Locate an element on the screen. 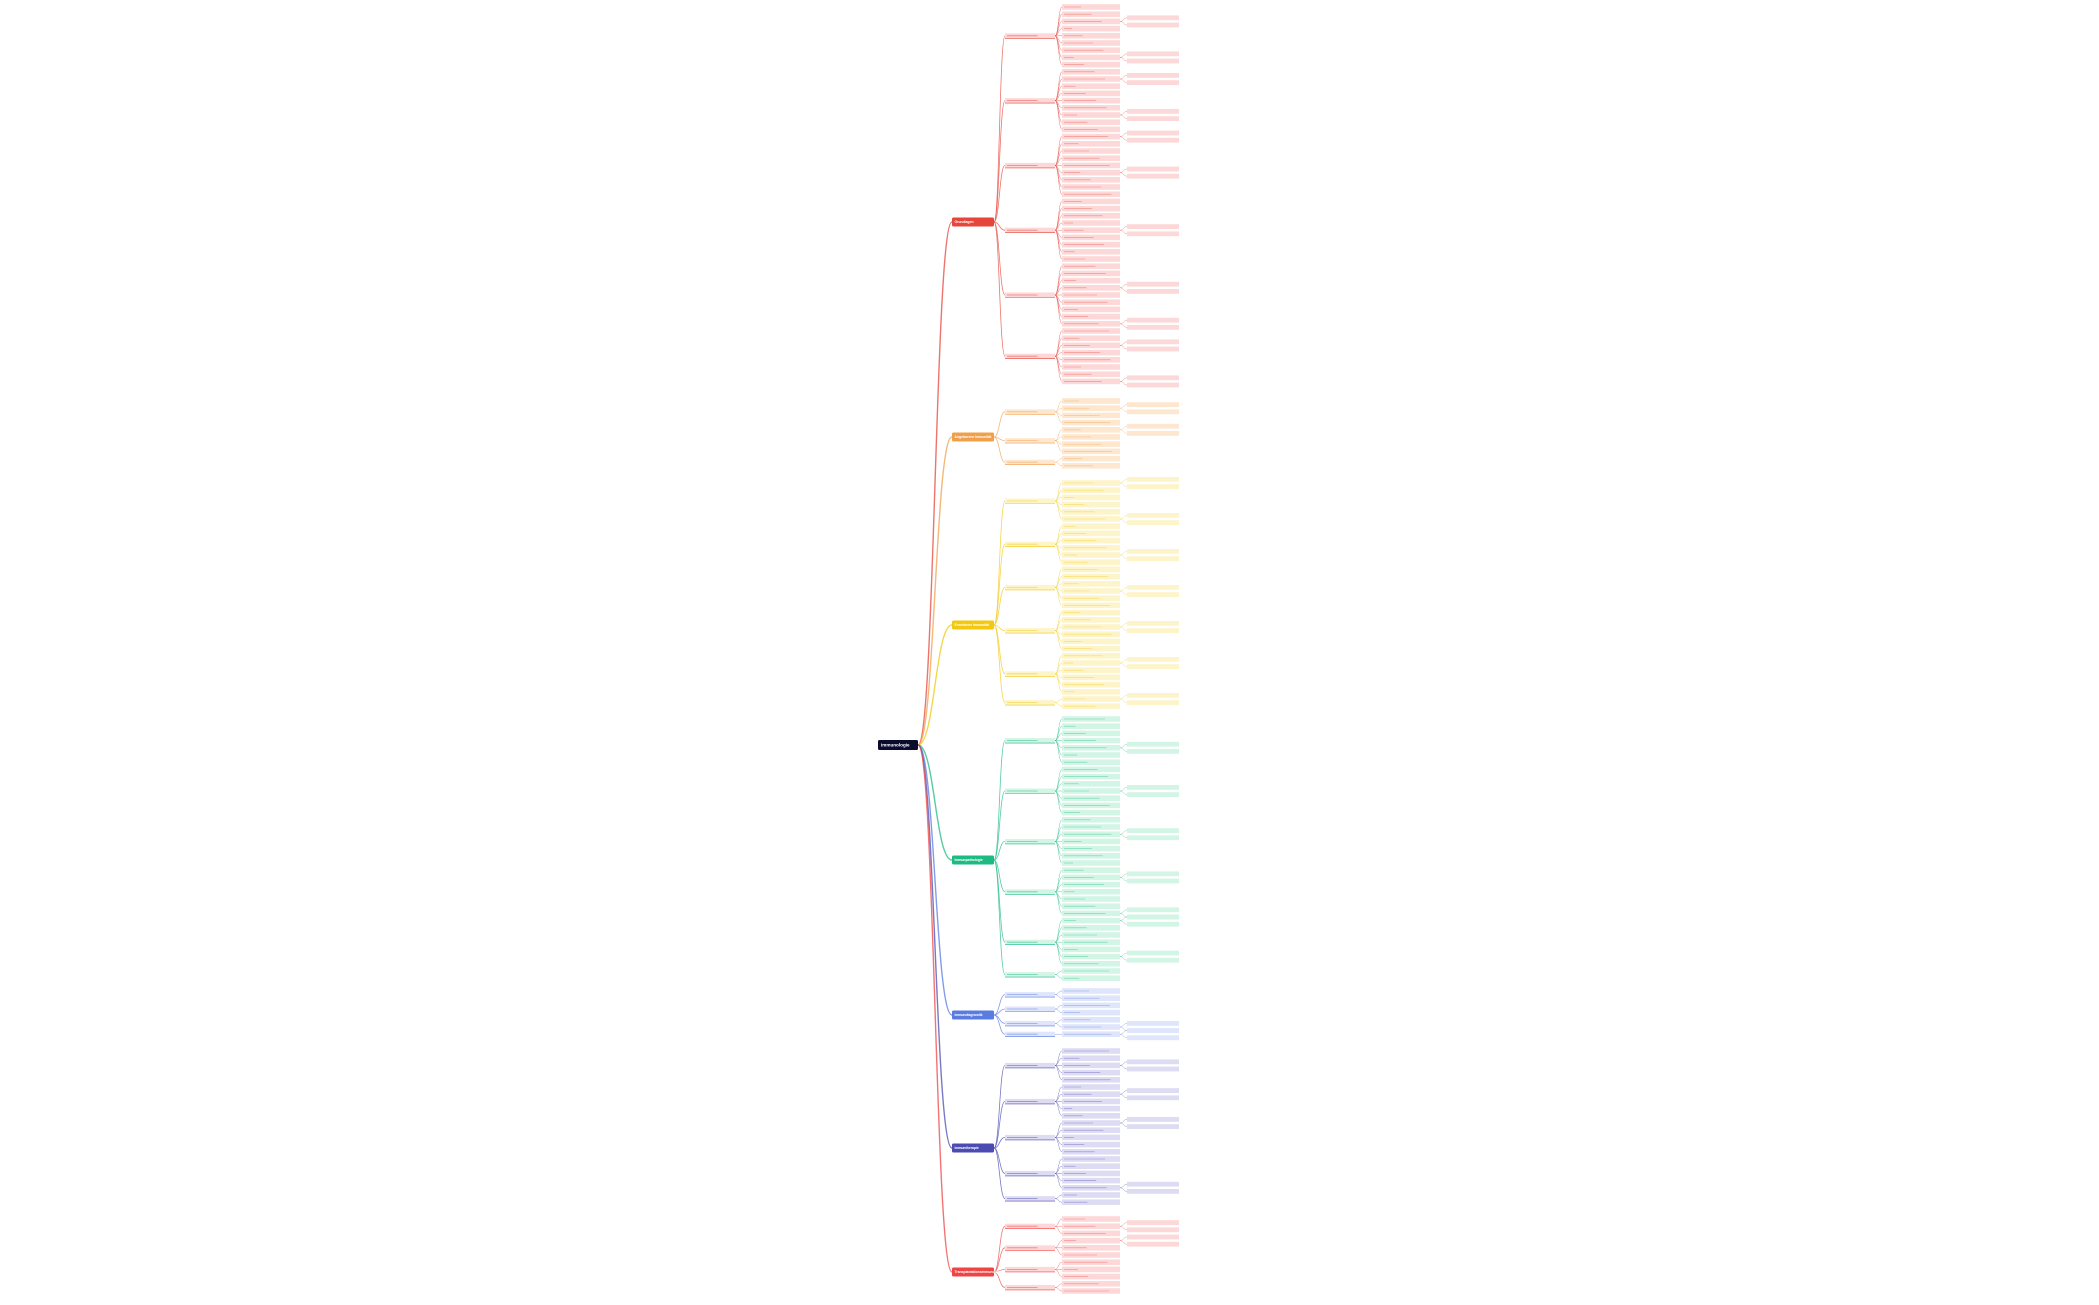 The image size is (2099, 1305). branch-label: Immunpathologie is located at coordinates (969, 860).